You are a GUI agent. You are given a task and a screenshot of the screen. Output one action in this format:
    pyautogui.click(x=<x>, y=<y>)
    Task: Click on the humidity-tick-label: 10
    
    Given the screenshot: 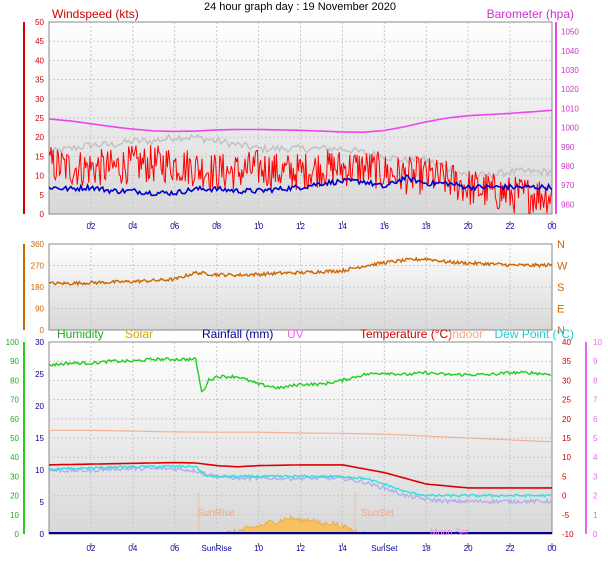 What is the action you would take?
    pyautogui.click(x=14, y=515)
    